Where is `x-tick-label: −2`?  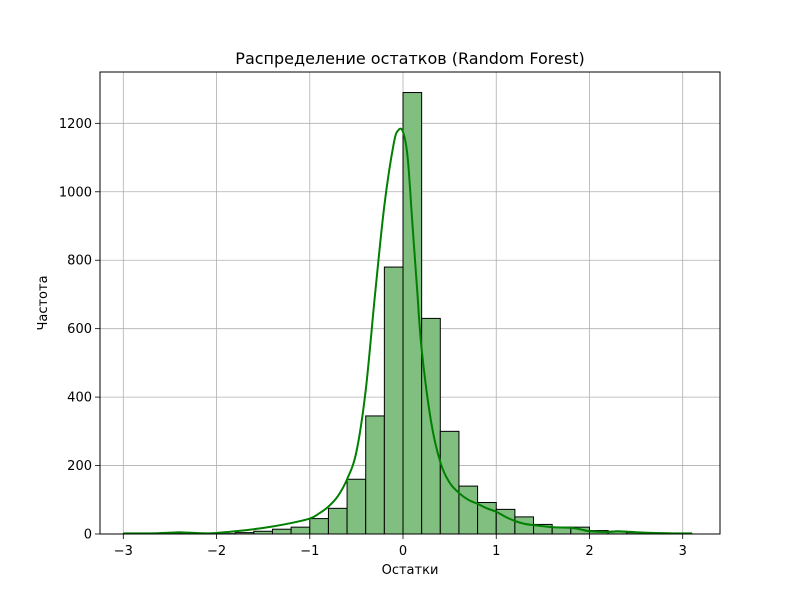
x-tick-label: −2 is located at coordinates (216, 551).